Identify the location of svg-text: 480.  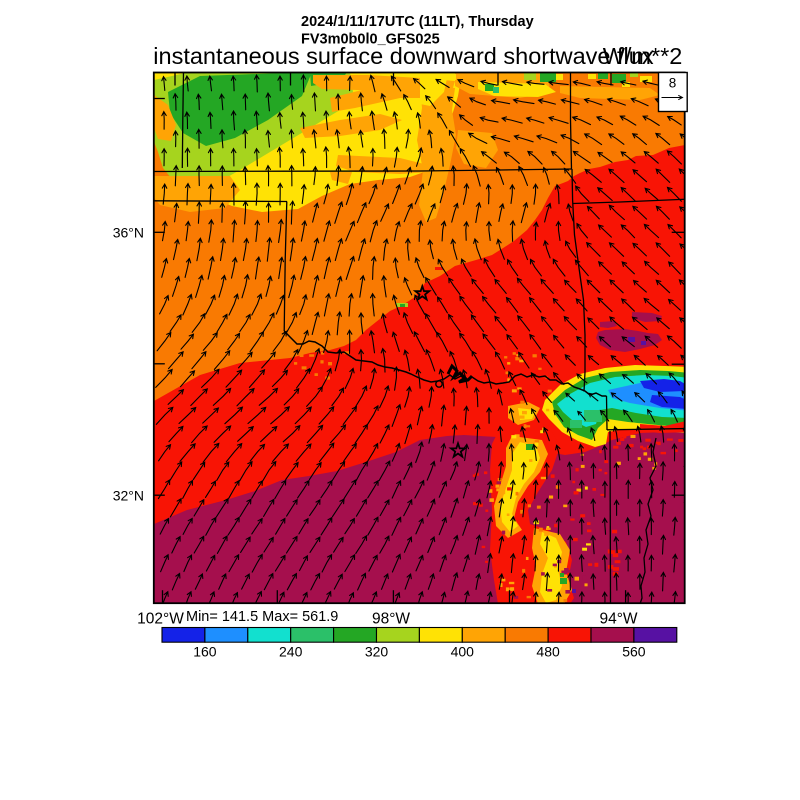
(548, 652).